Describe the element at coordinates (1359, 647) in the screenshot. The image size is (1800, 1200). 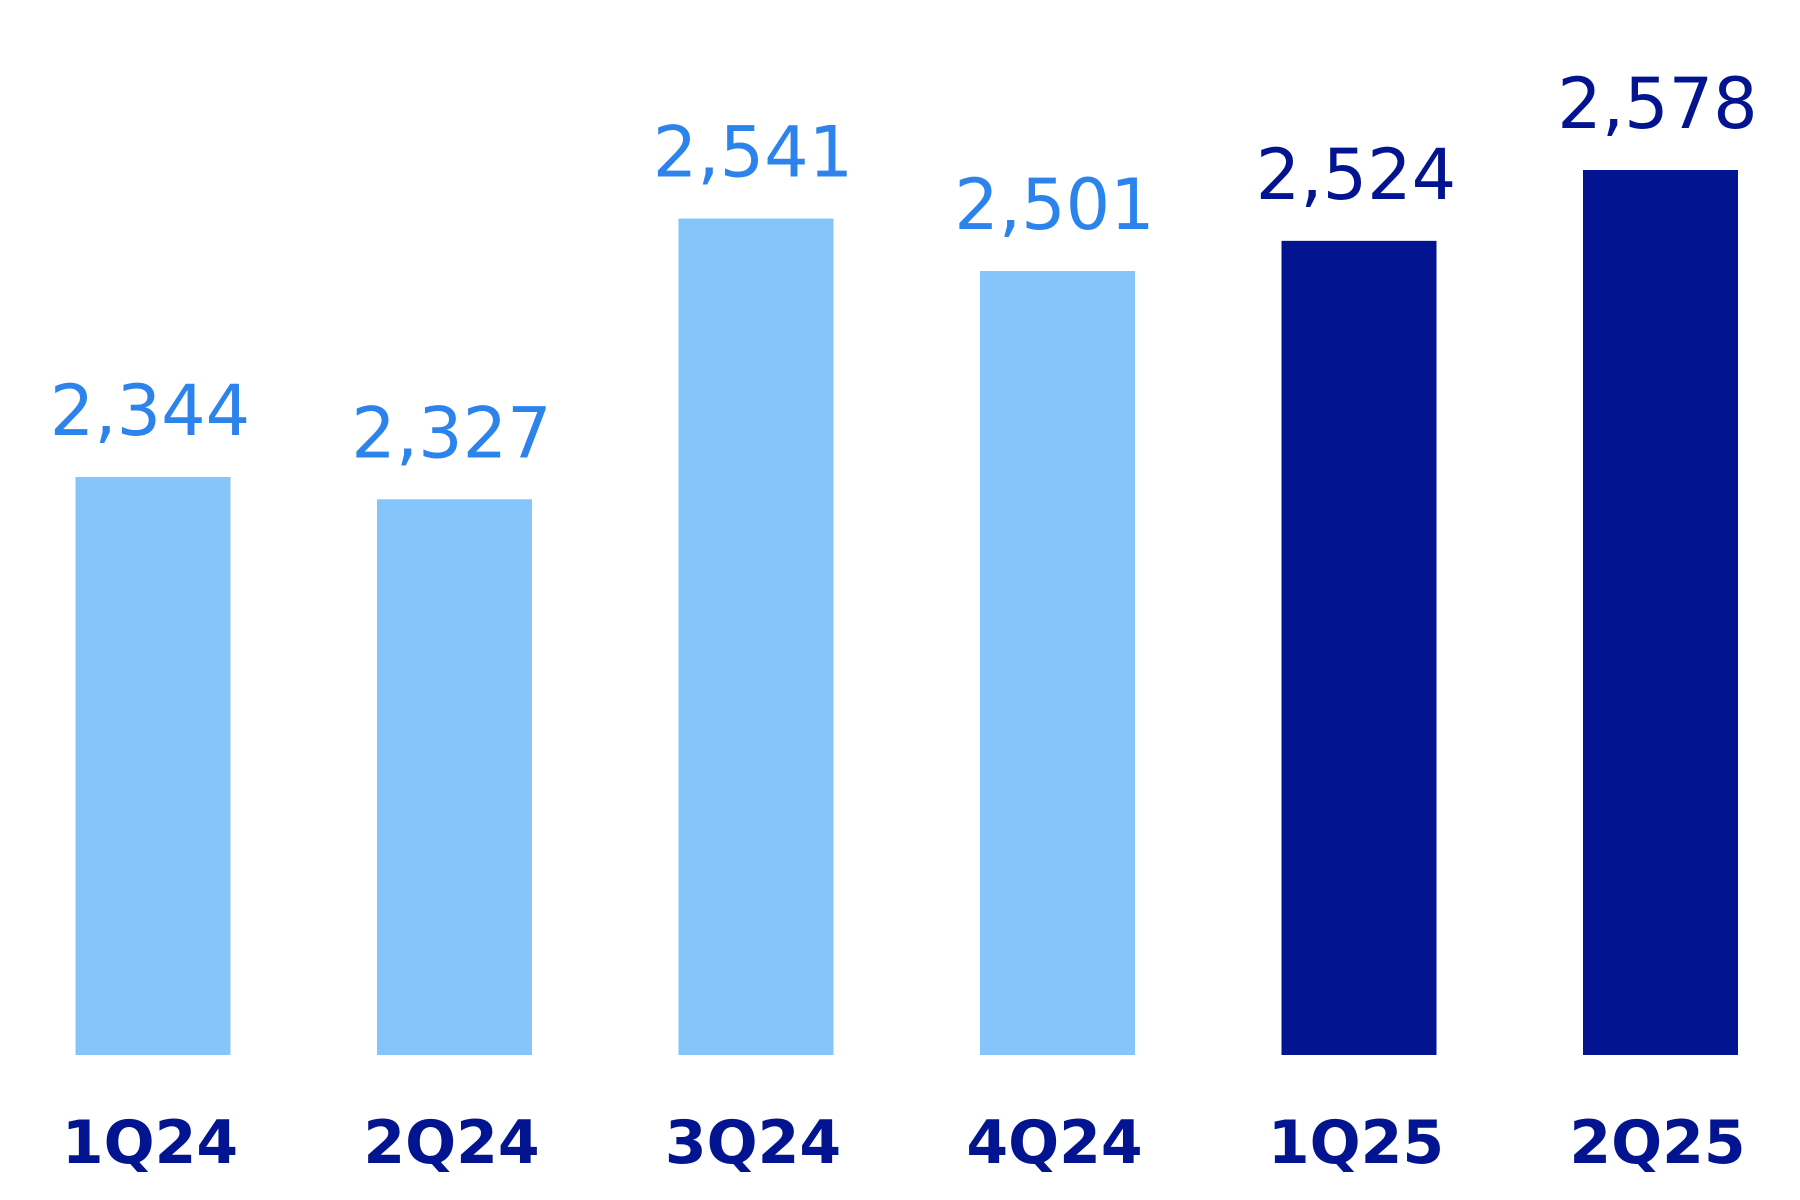
I see `bar-1q25` at that location.